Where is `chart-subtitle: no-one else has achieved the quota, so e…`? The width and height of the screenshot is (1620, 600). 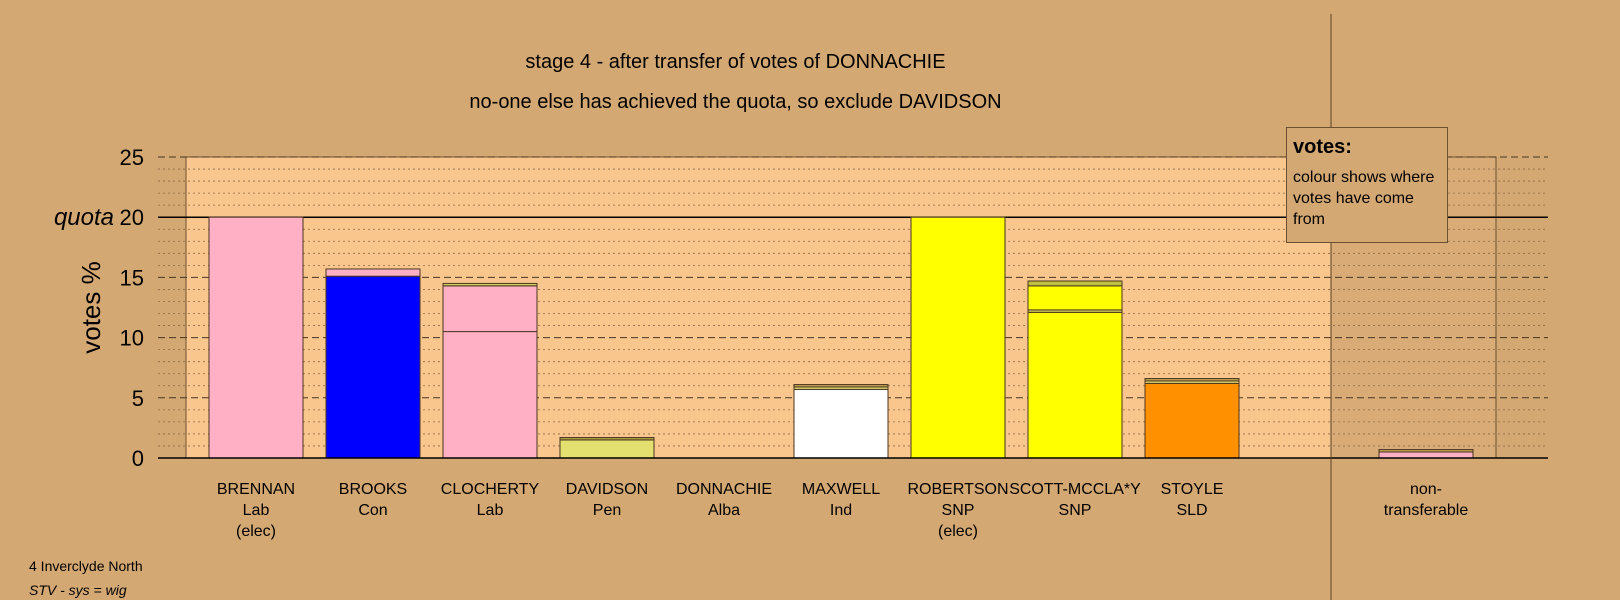
chart-subtitle: no-one else has achieved the quota, so e… is located at coordinates (735, 102).